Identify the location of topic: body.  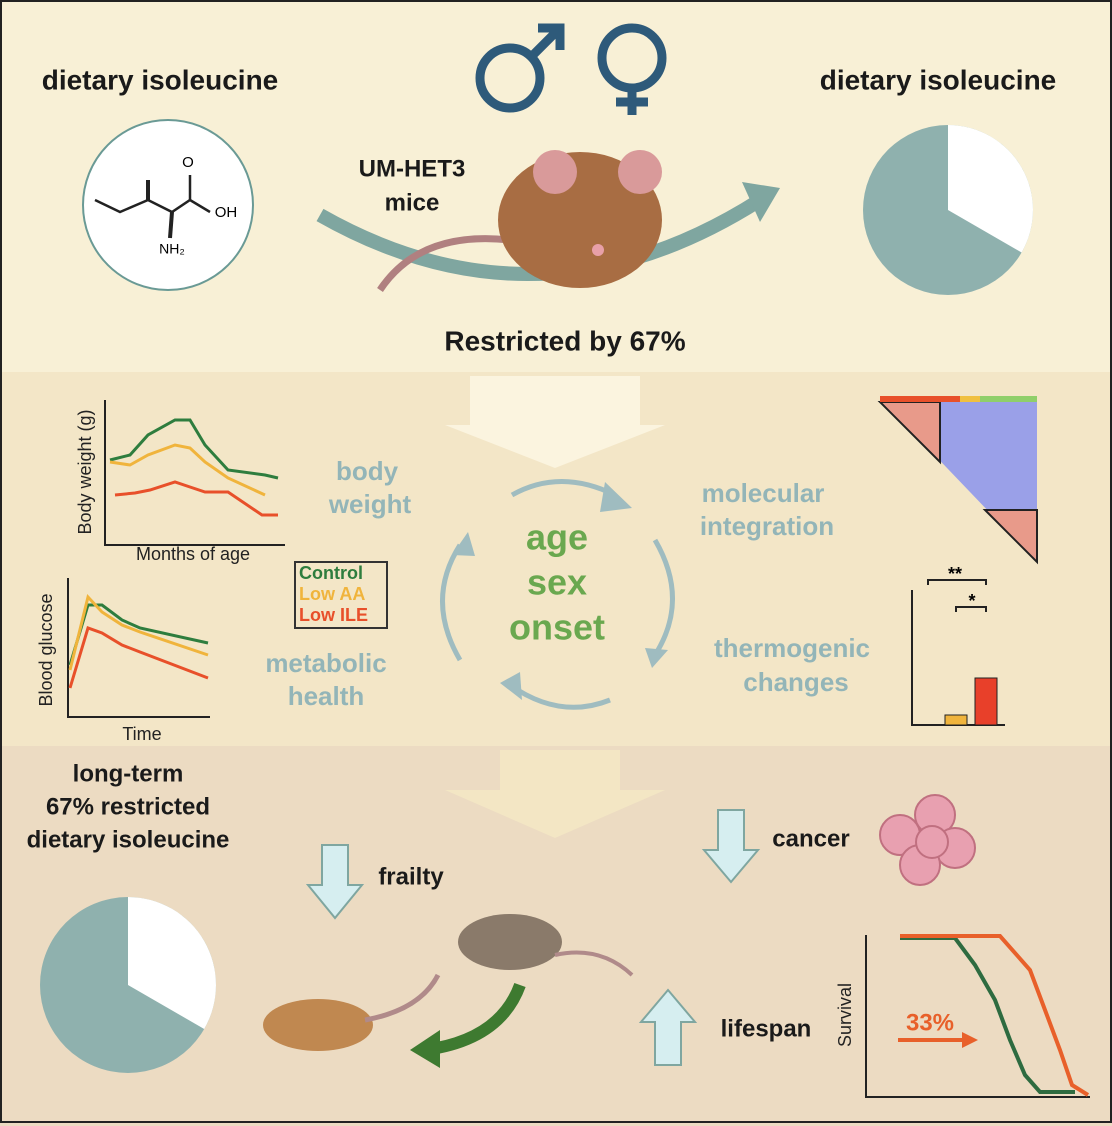
(367, 471).